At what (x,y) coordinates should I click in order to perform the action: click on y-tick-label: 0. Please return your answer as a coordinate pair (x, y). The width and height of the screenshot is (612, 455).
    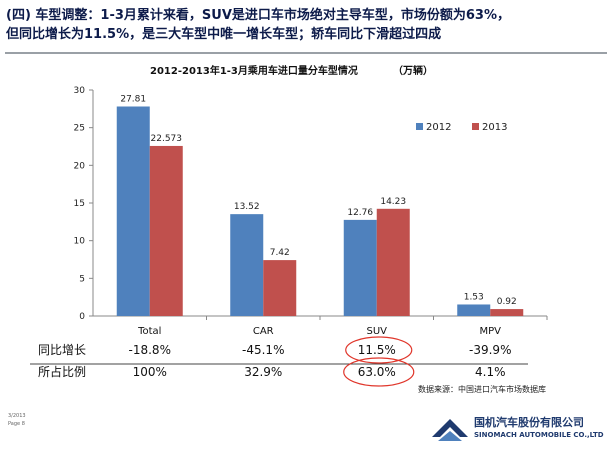
    Looking at the image, I should click on (82, 317).